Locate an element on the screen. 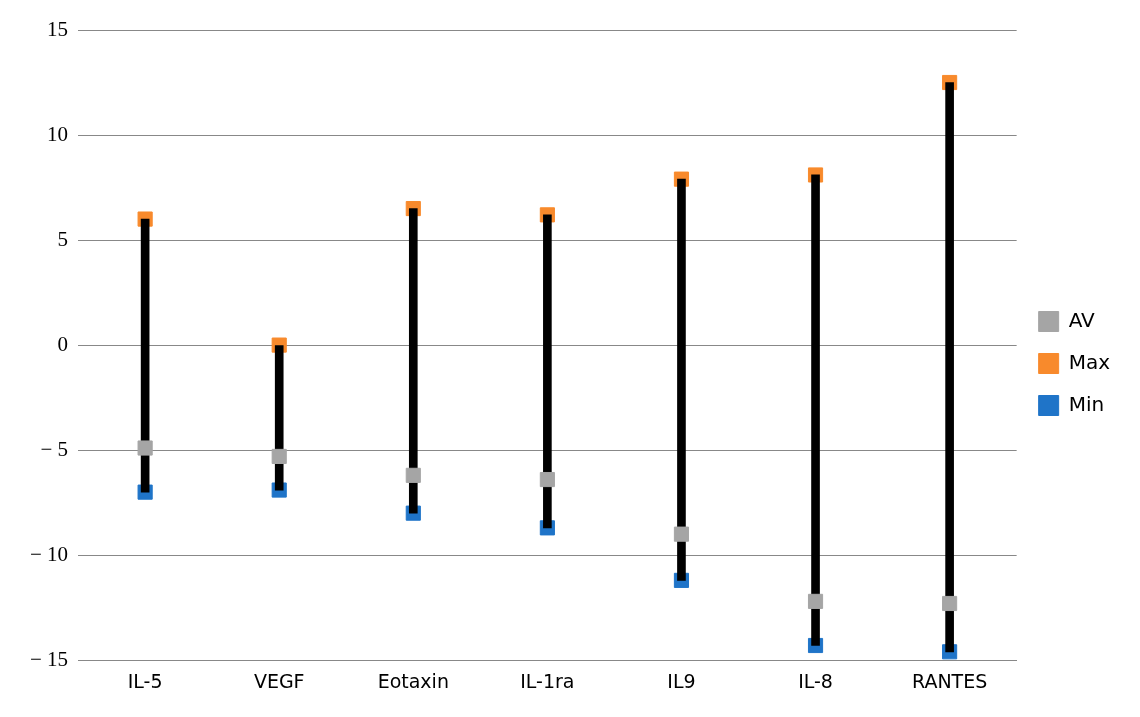 Image resolution: width=1140 pixels, height=717 pixels. x-tick-label: IL9 is located at coordinates (681, 680).